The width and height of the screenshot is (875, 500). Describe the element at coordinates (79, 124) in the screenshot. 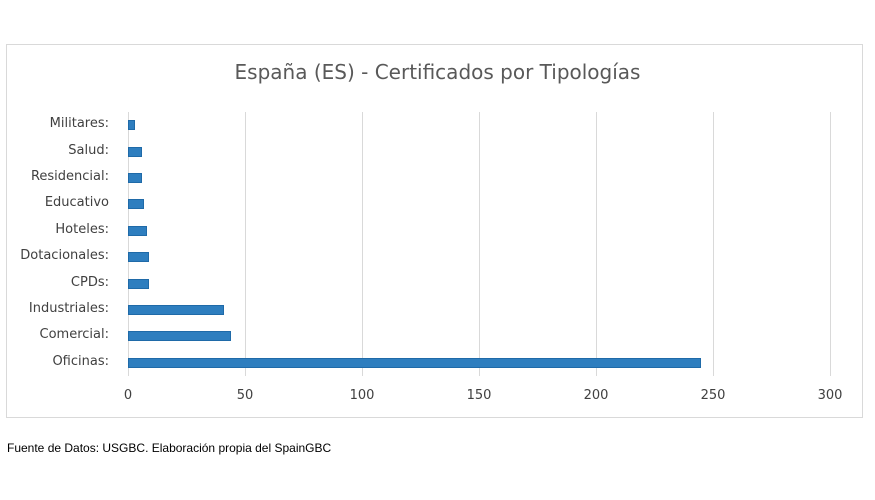

I see `category-label: Militares:` at that location.